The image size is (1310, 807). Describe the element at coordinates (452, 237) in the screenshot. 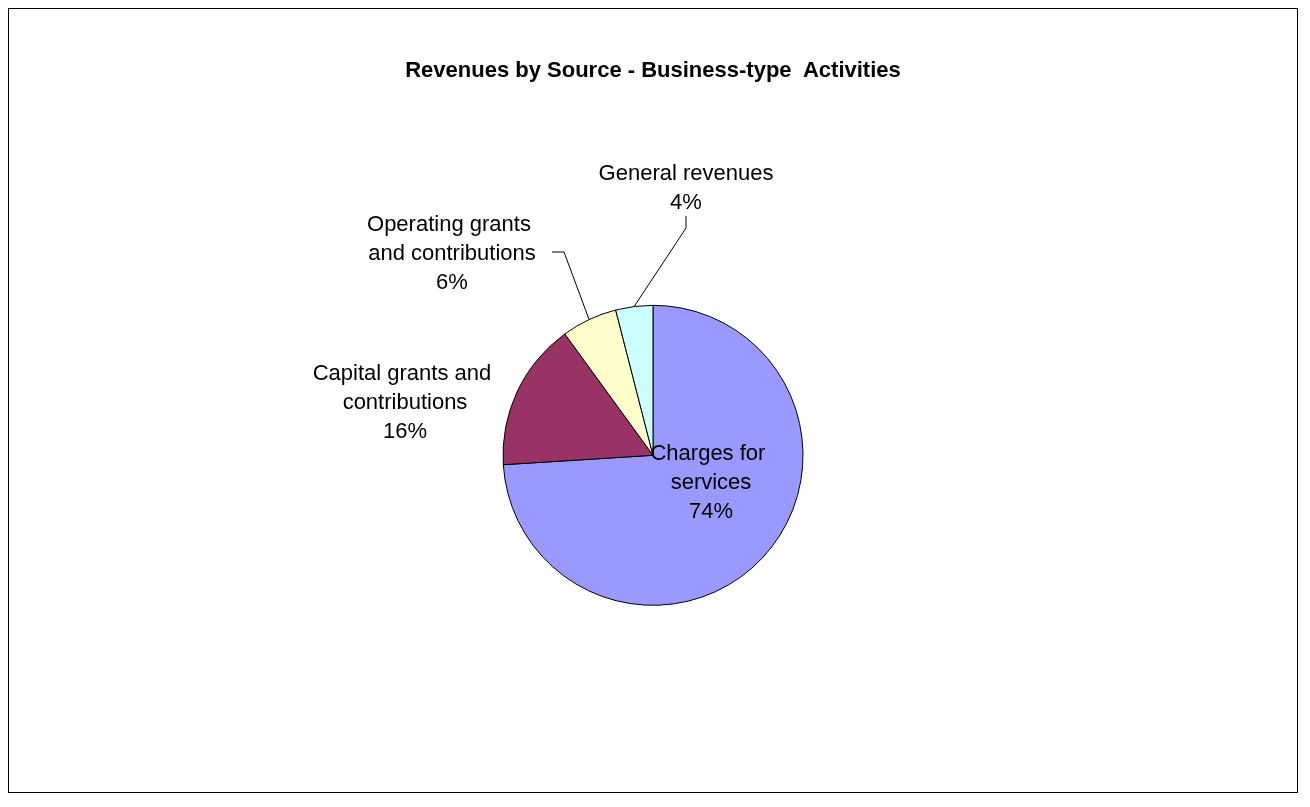

I see `slice-label: Operating grants and contributions` at that location.